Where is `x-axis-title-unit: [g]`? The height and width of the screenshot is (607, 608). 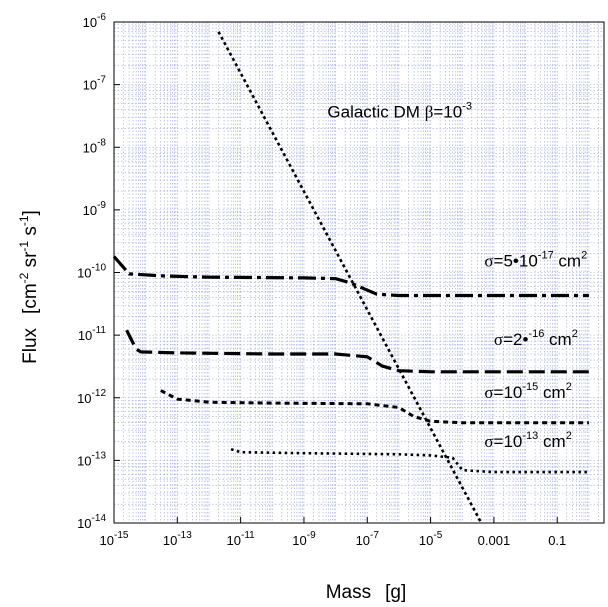
x-axis-title-unit: [g] is located at coordinates (395, 592).